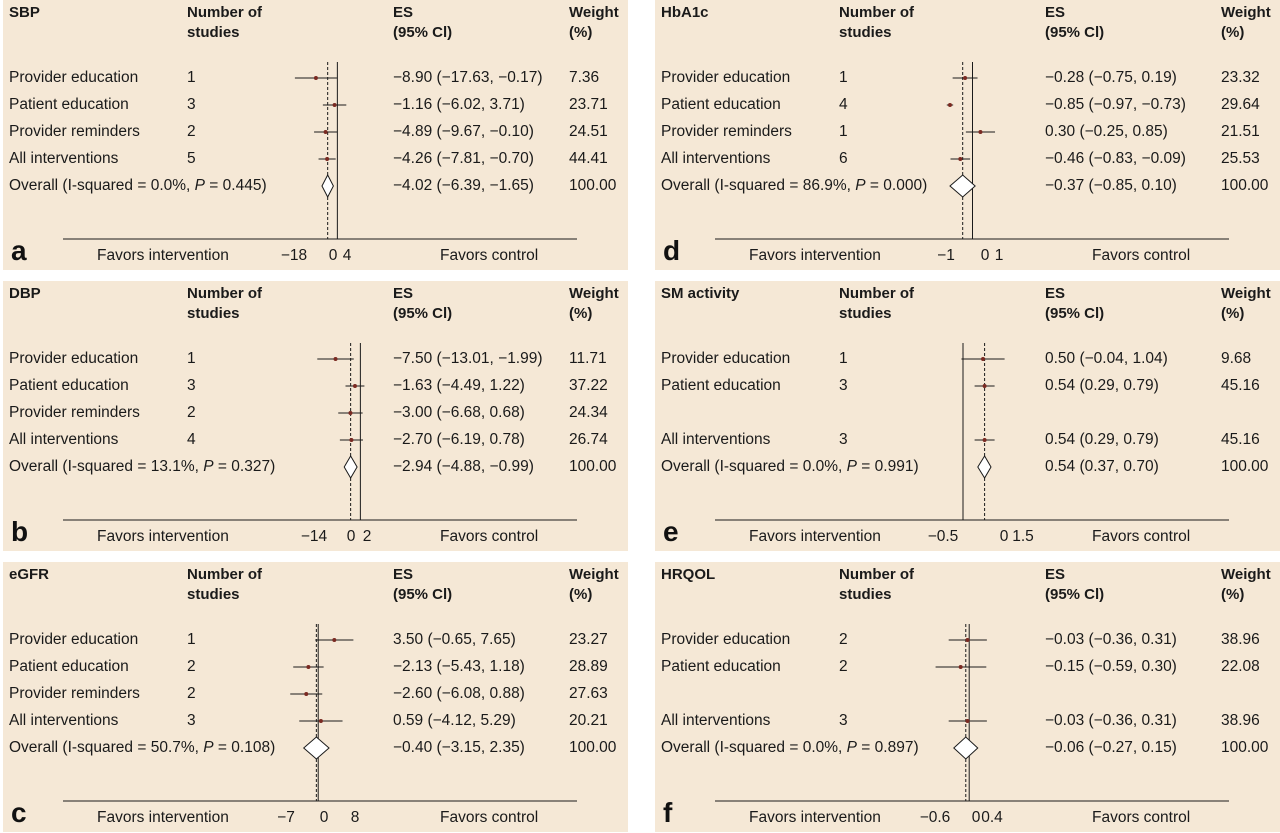  What do you see at coordinates (236, 185) in the screenshot?
I see `overall-label-suffix: = 0.445)` at bounding box center [236, 185].